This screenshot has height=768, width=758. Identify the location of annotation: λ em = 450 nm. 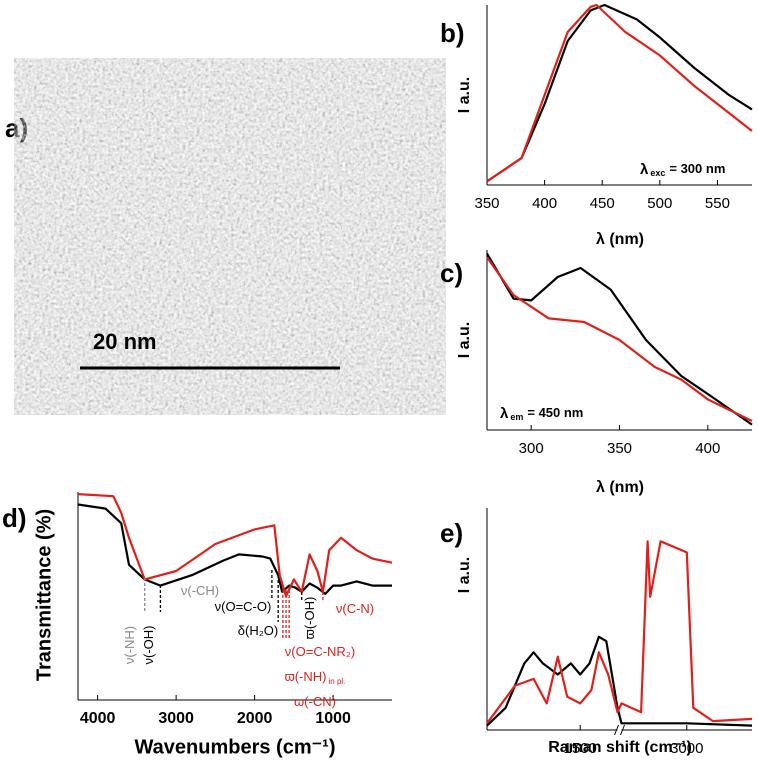
(541, 413).